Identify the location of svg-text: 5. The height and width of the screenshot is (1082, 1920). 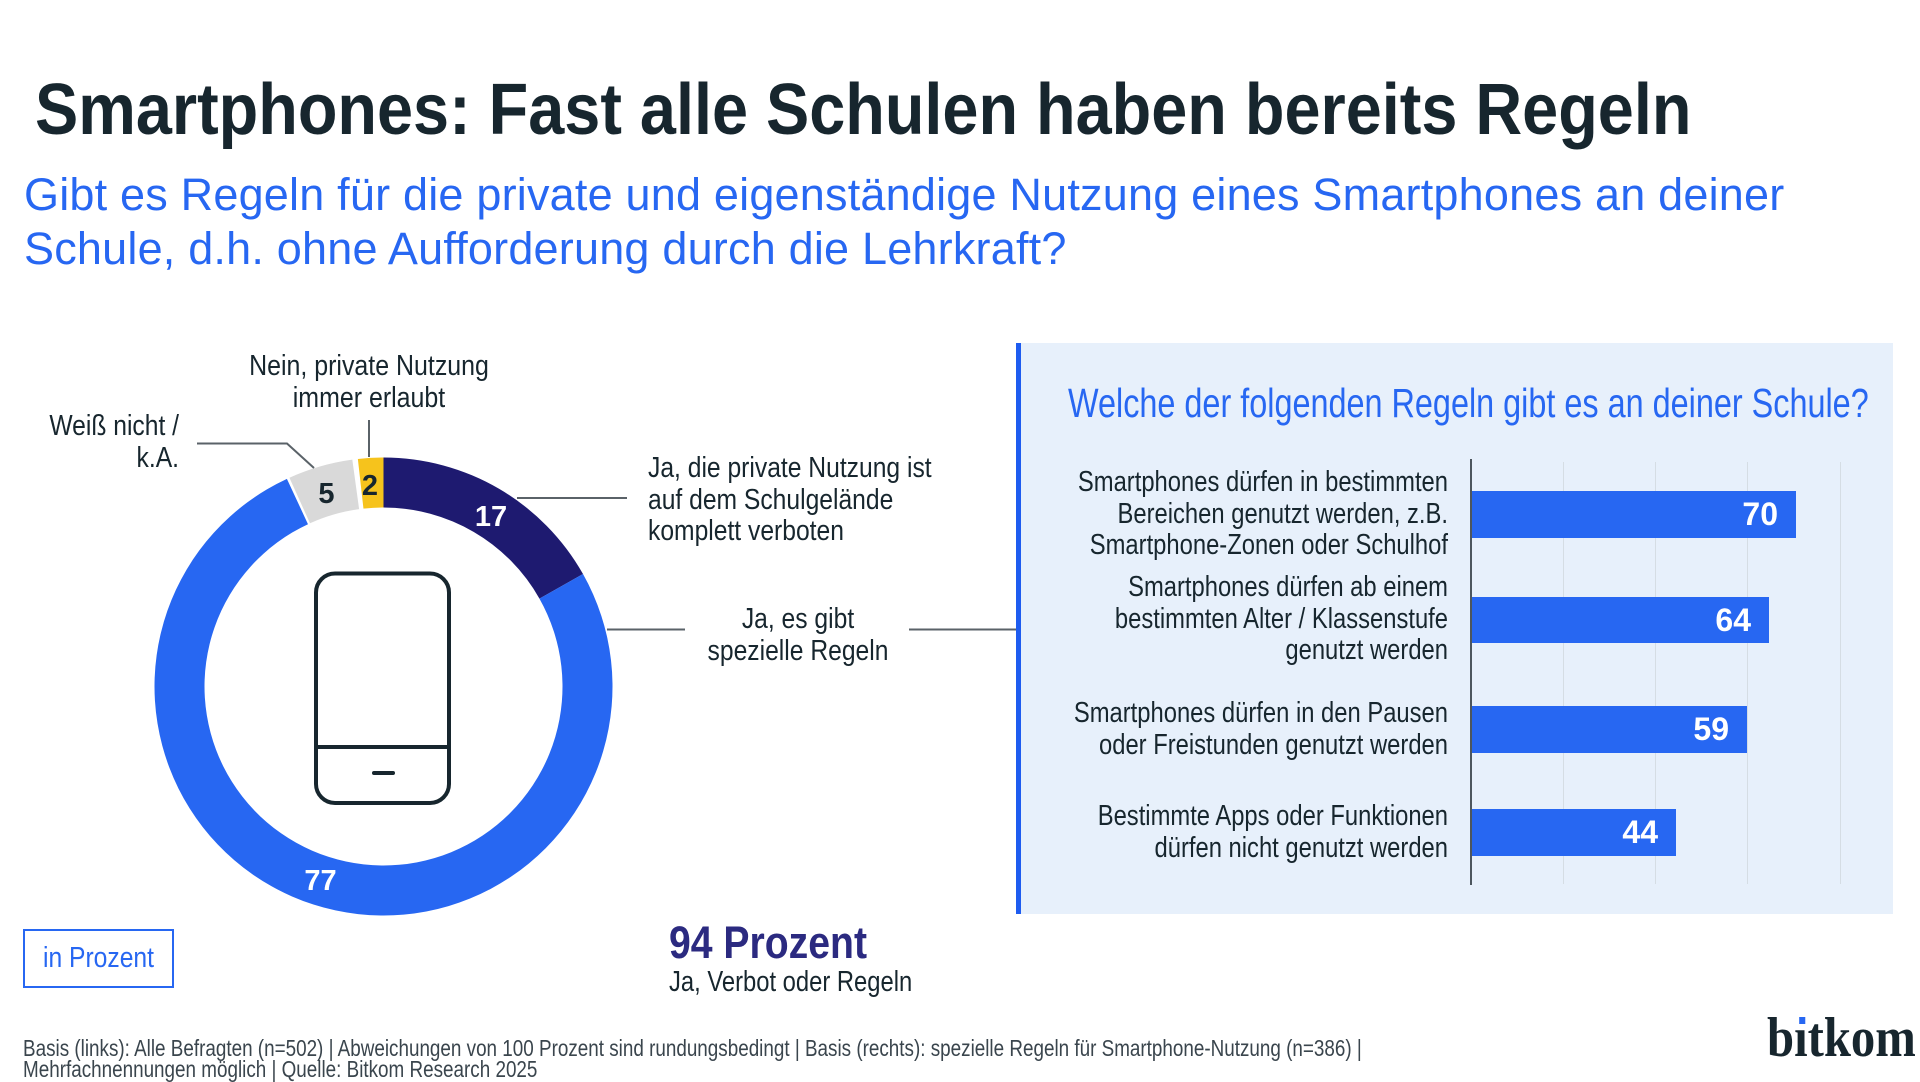
(326, 494).